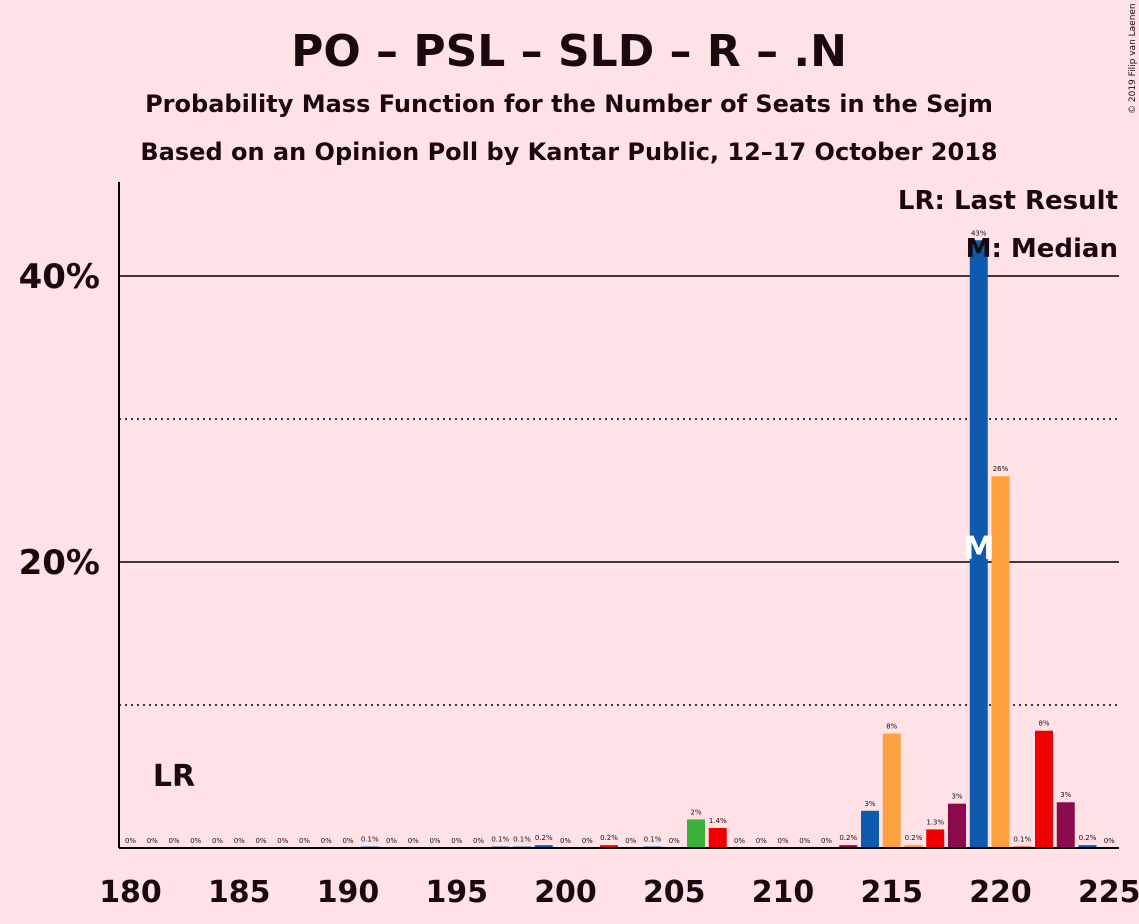 This screenshot has height=924, width=1139. What do you see at coordinates (695, 812) in the screenshot?
I see `bar-value-label: 2%` at bounding box center [695, 812].